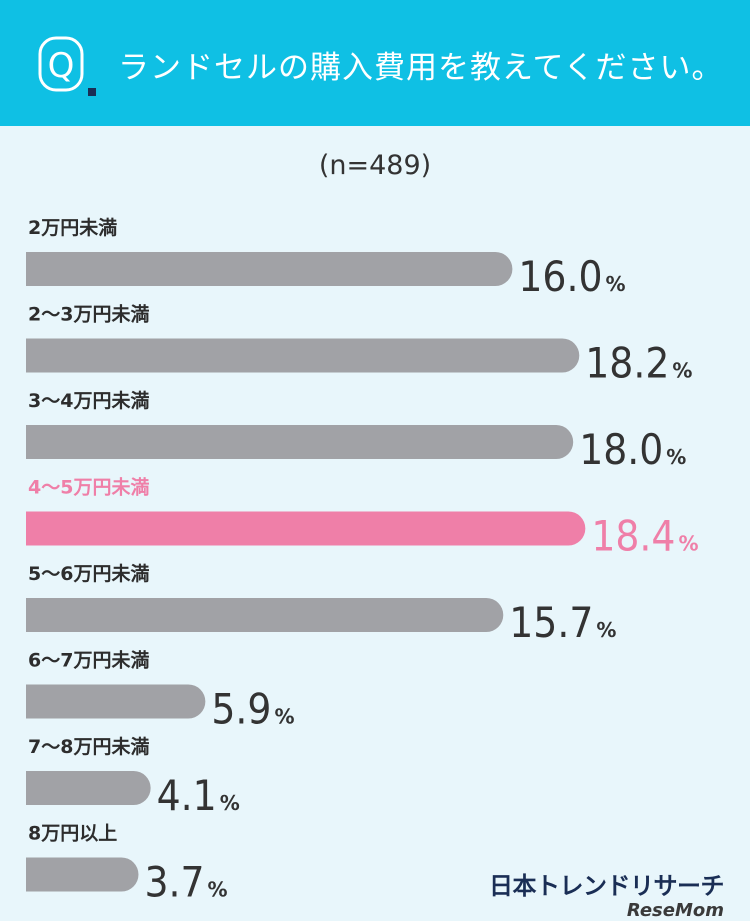 Image resolution: width=750 pixels, height=921 pixels. Describe the element at coordinates (551, 622) in the screenshot. I see `value-label: 15.7` at that location.